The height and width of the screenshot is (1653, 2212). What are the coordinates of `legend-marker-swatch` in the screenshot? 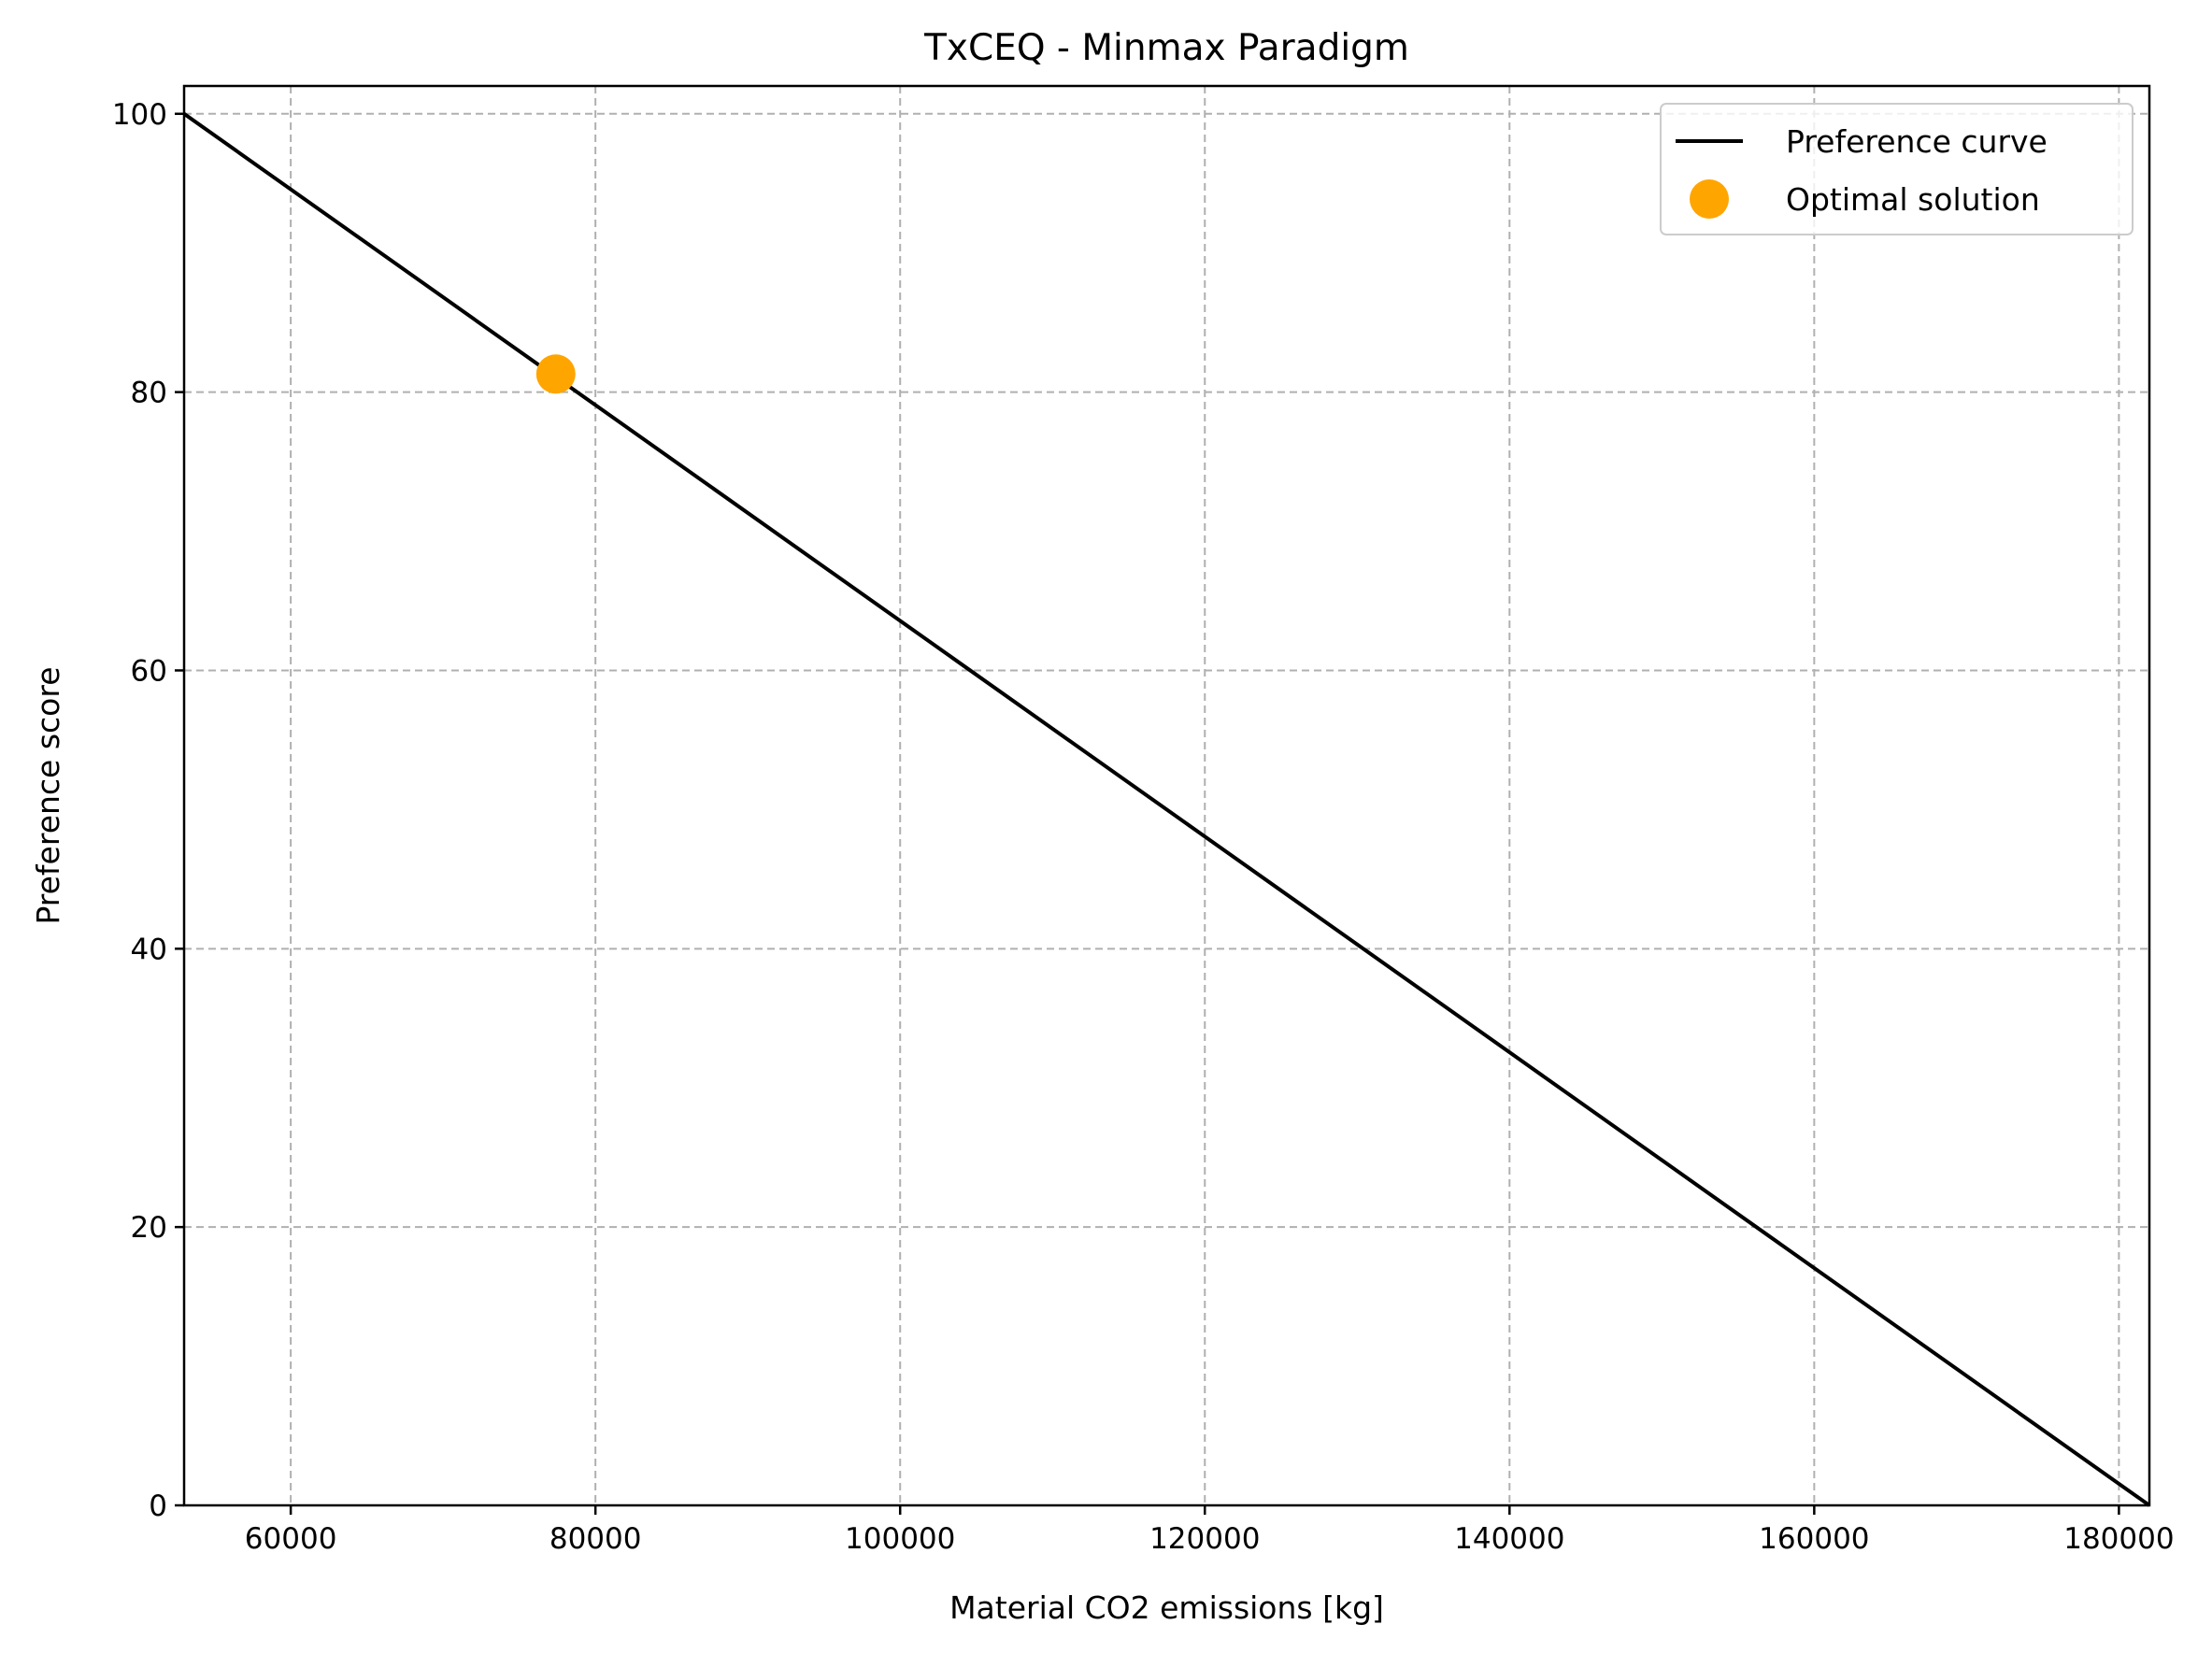 It's located at (1709, 199).